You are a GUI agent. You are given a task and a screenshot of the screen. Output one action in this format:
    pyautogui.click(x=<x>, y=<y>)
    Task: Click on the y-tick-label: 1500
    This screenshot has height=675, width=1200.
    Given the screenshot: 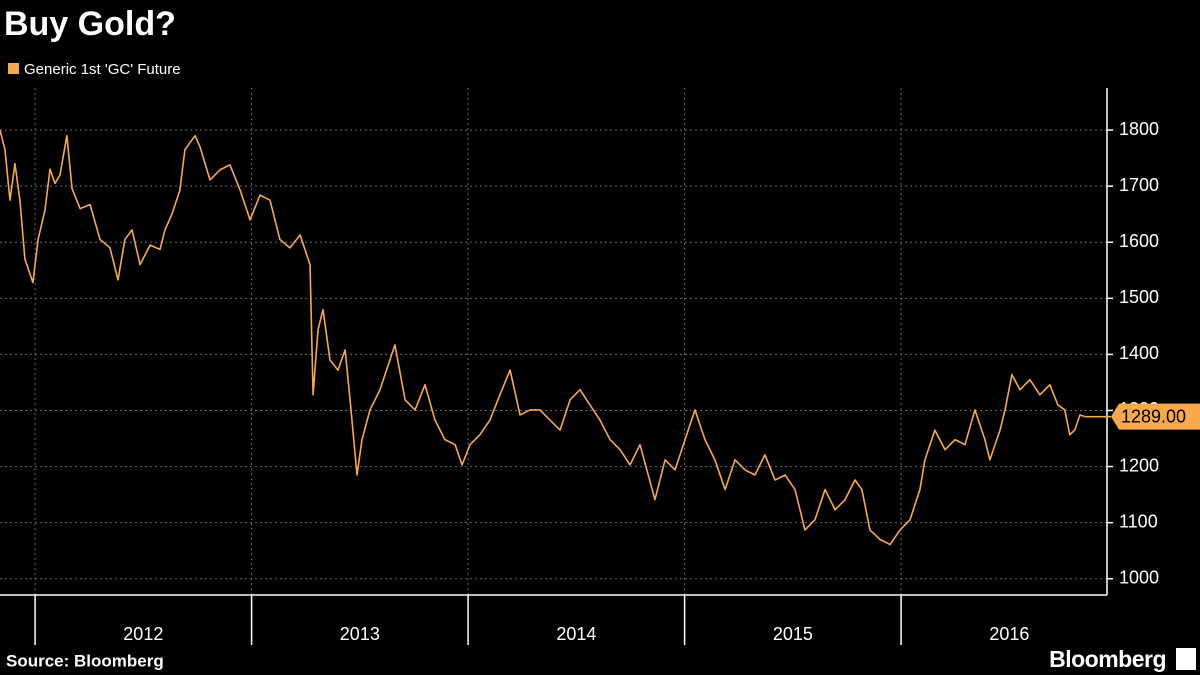 What is the action you would take?
    pyautogui.click(x=1139, y=297)
    